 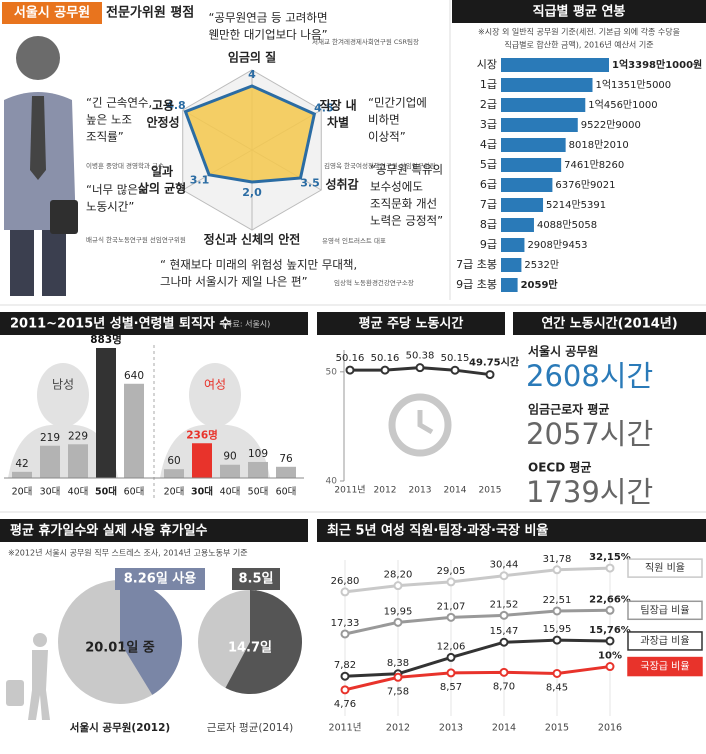 What do you see at coordinates (611, 125) in the screenshot?
I see `value-label: 9522만9000` at bounding box center [611, 125].